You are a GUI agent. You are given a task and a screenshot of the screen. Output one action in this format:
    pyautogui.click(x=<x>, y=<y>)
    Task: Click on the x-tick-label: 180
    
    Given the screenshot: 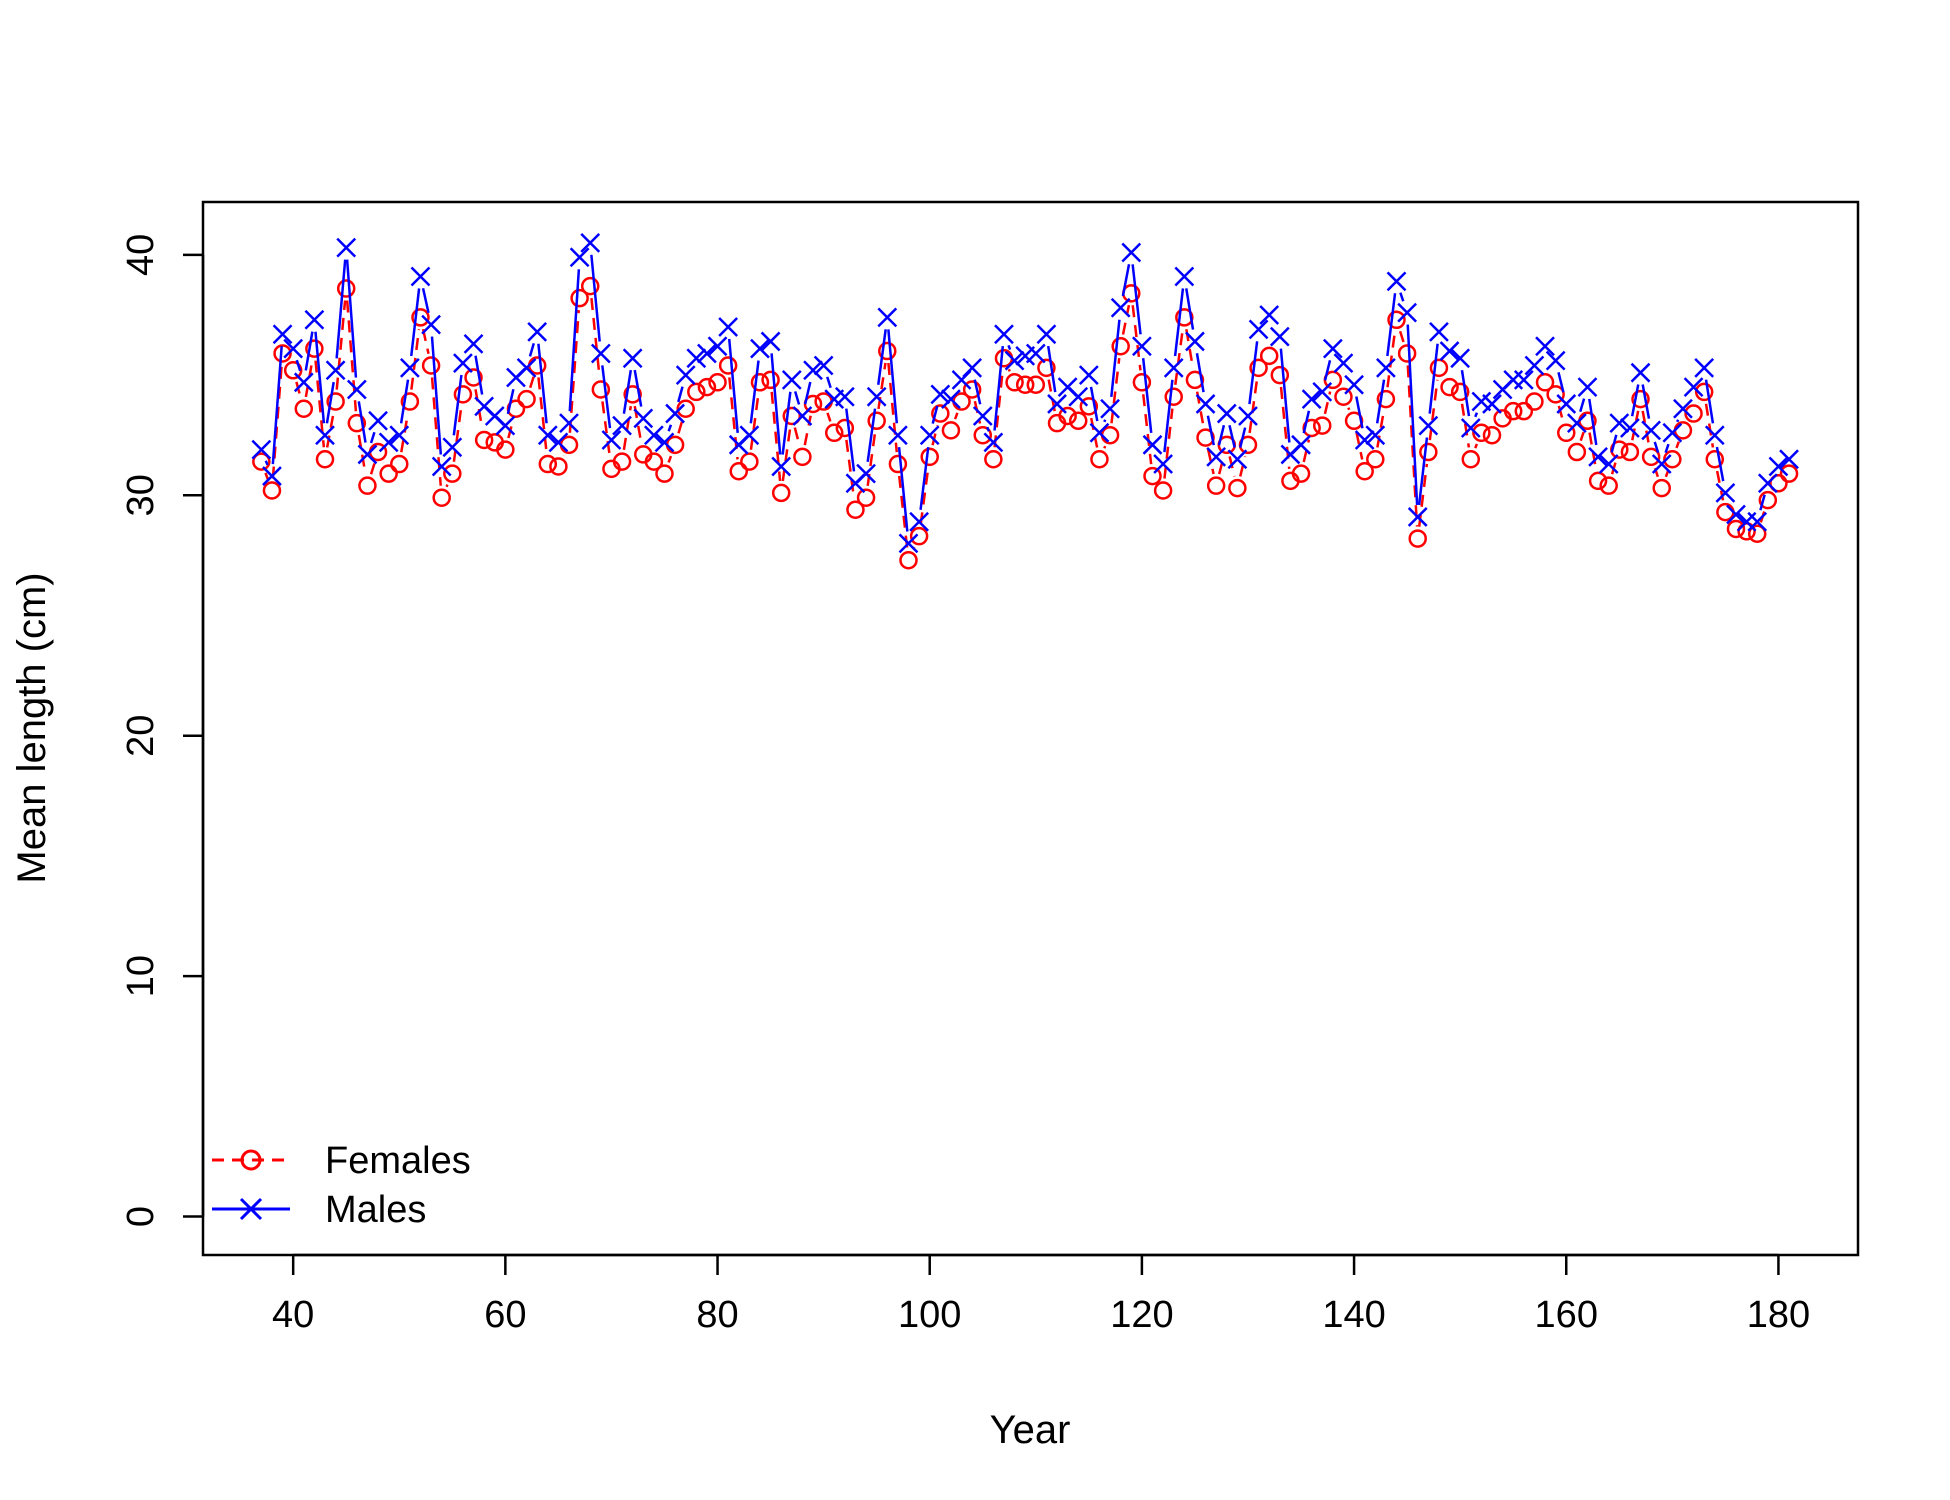 What is the action you would take?
    pyautogui.click(x=1778, y=1315)
    